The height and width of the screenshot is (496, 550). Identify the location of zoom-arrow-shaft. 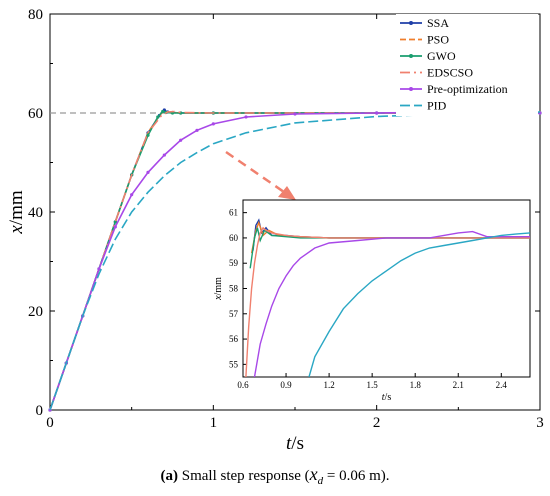
(255, 172).